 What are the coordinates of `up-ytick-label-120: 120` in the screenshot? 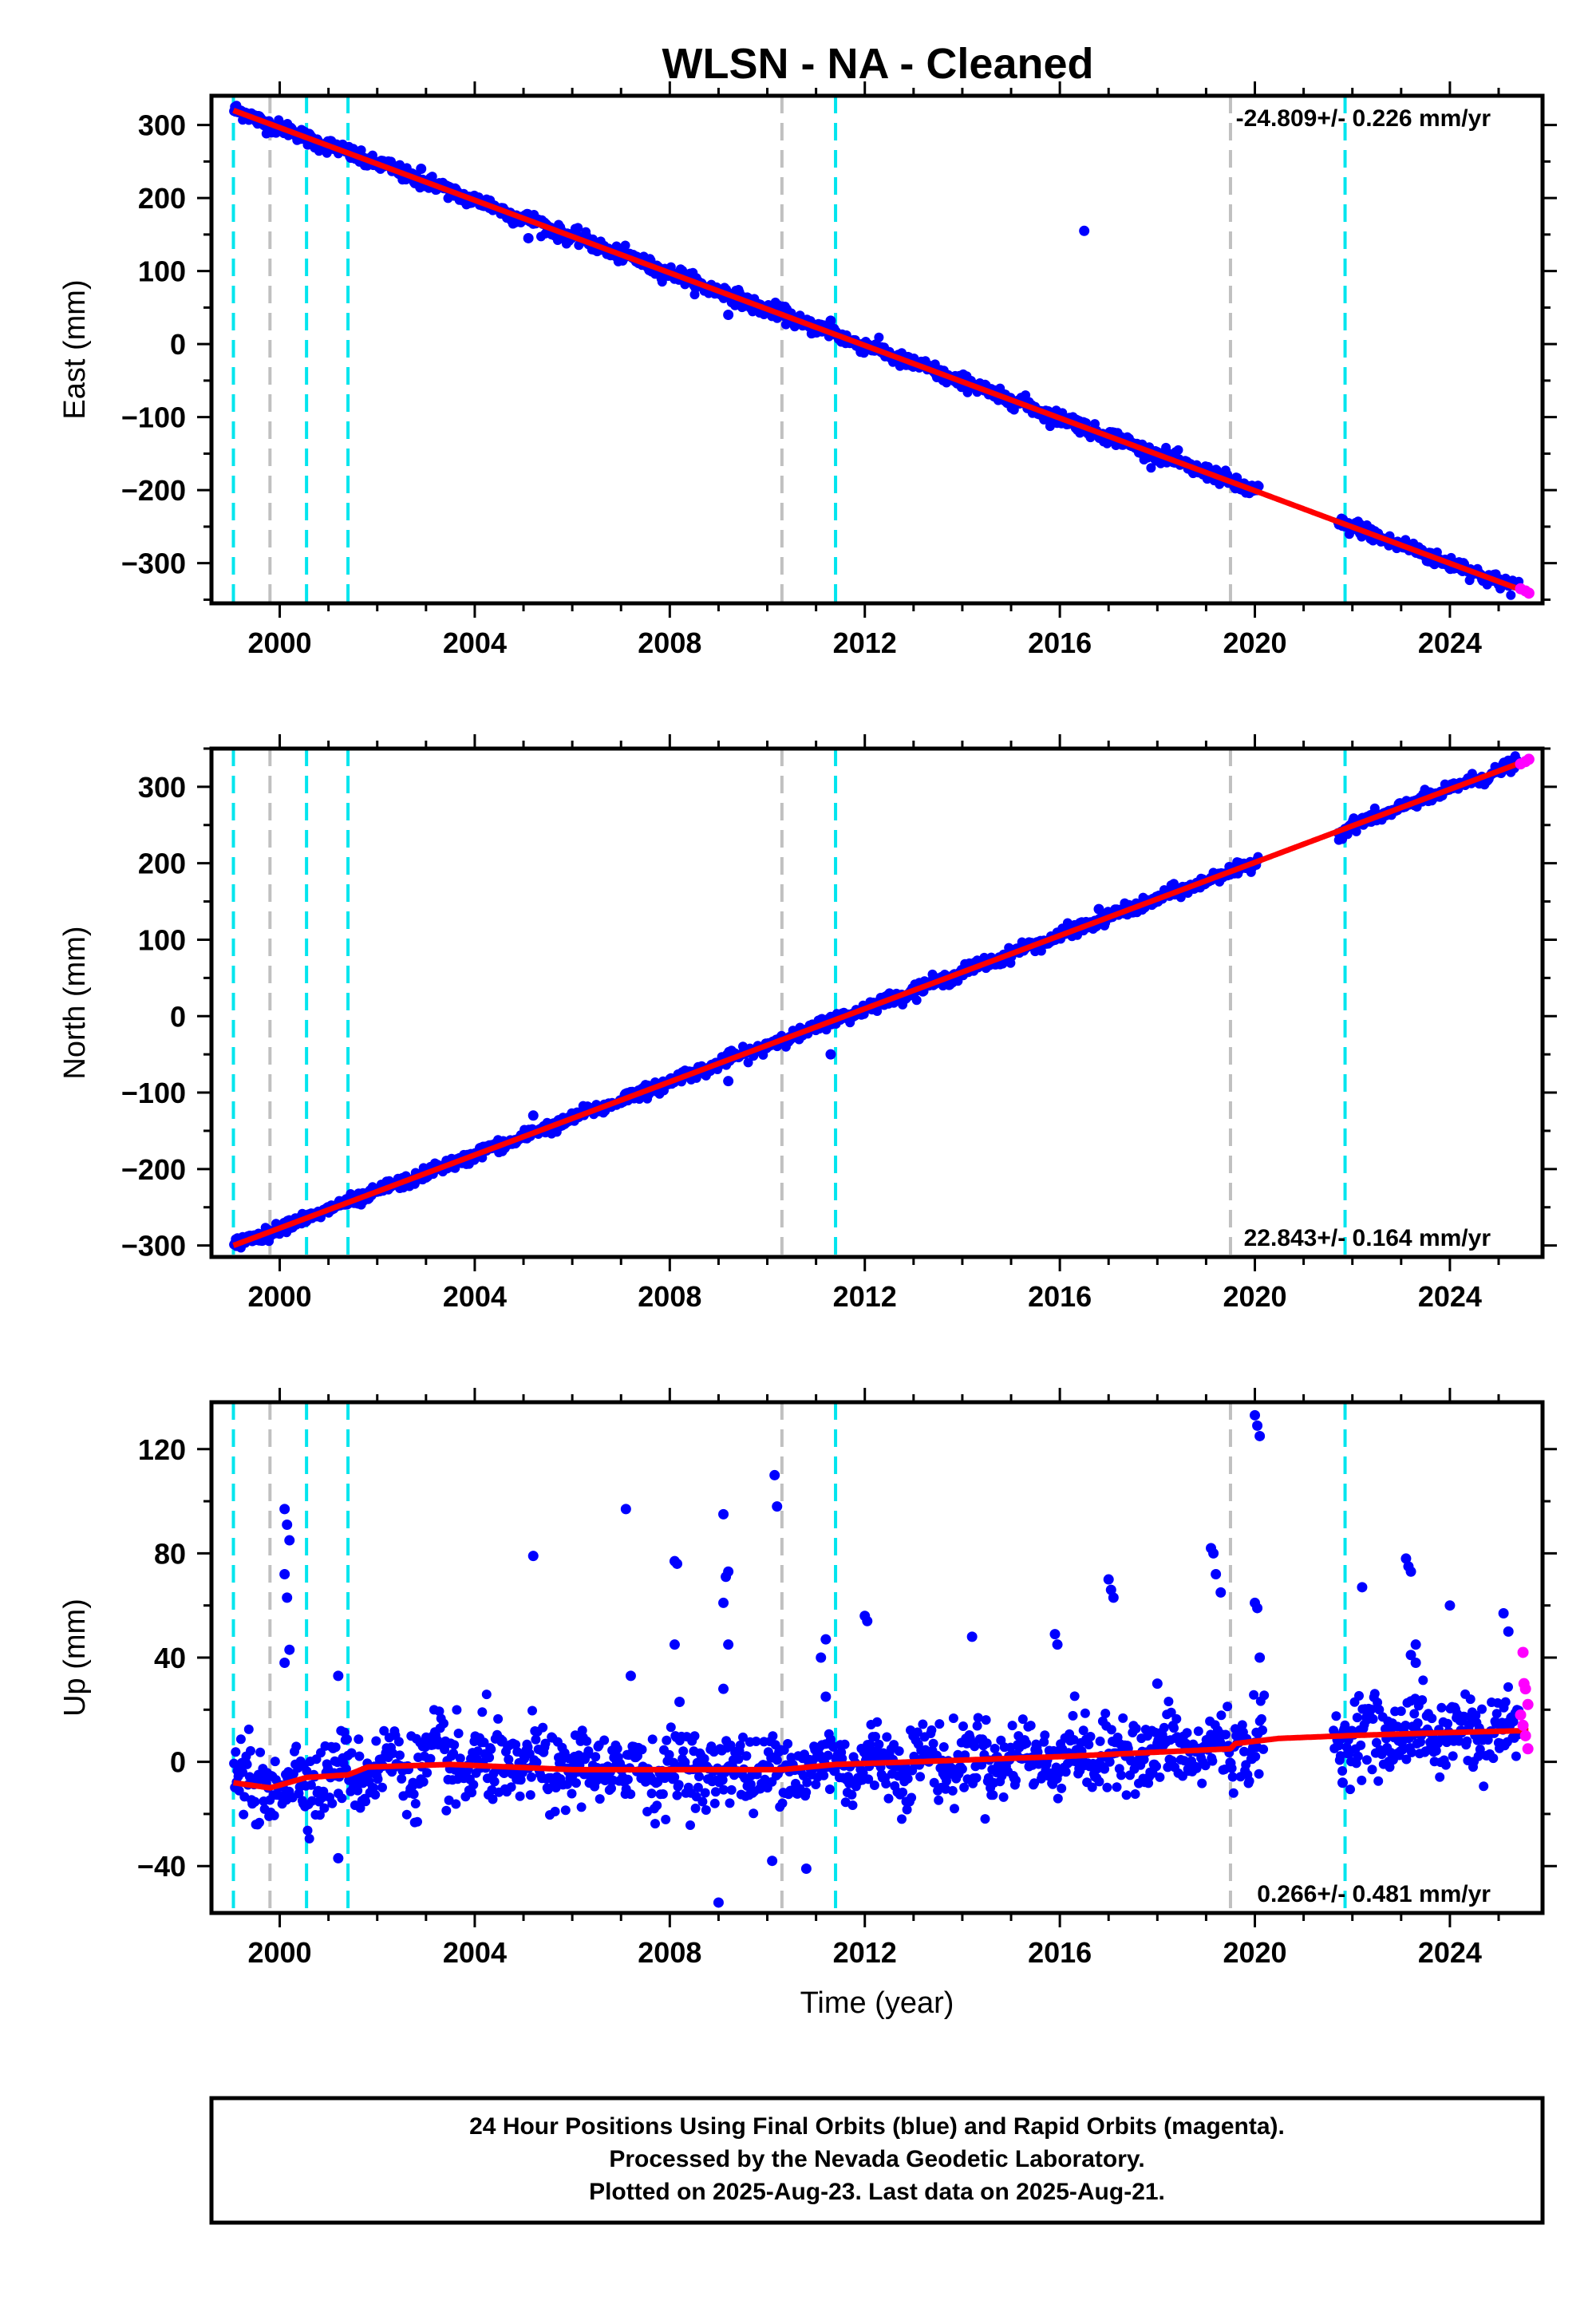 It's located at (162, 1449).